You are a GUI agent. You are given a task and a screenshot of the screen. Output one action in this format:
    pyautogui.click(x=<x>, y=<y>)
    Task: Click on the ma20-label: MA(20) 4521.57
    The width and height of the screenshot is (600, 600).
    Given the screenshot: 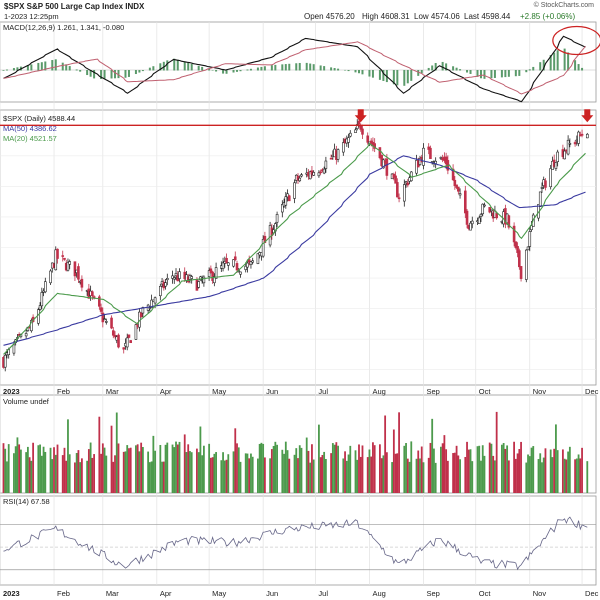 What is the action you would take?
    pyautogui.click(x=30, y=138)
    